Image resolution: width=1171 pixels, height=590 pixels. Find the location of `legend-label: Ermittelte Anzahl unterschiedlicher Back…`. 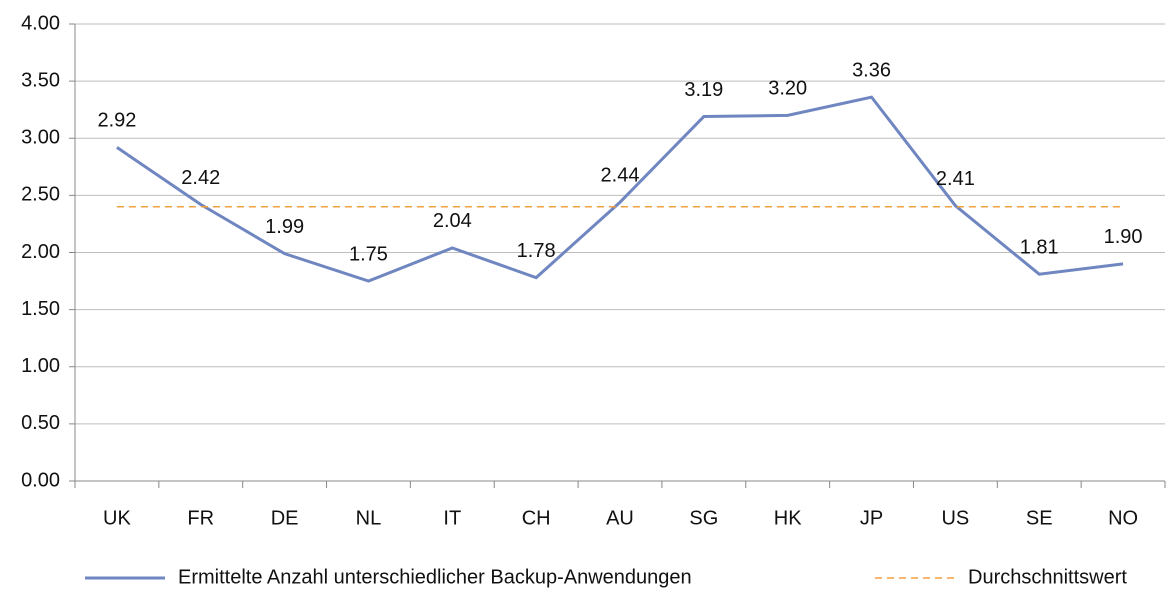

legend-label: Ermittelte Anzahl unterschiedlicher Back… is located at coordinates (435, 577).